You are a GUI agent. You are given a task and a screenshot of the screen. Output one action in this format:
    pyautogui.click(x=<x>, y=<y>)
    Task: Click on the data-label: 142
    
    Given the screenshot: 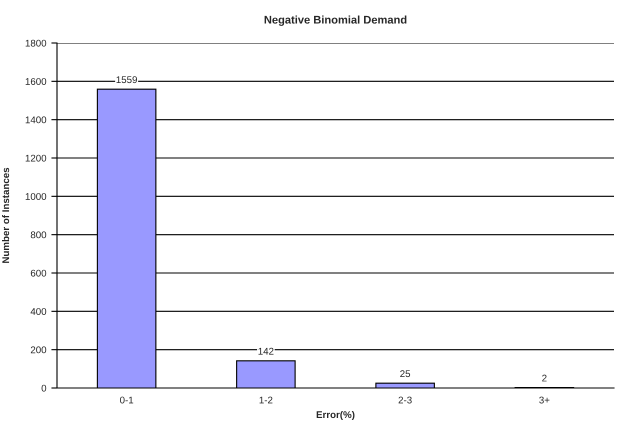 What is the action you would take?
    pyautogui.click(x=266, y=351)
    